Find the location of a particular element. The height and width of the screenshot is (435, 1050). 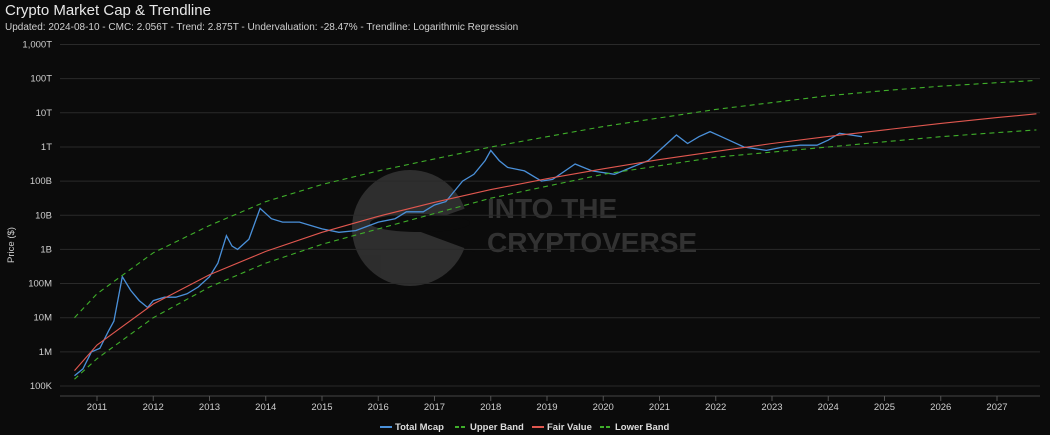

x-tick-label: 2015 is located at coordinates (321, 407).